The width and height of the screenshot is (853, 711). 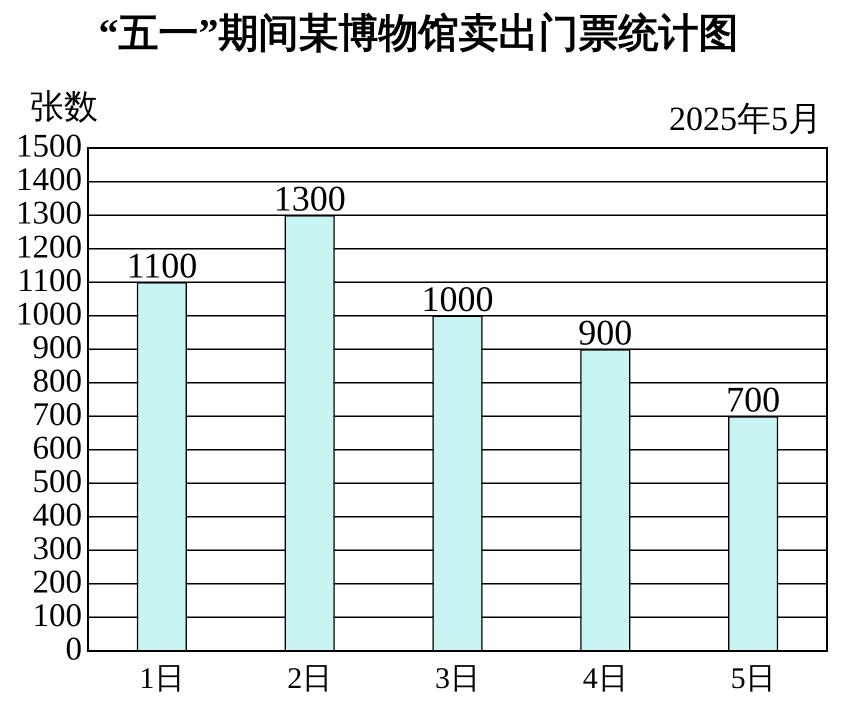 I want to click on y-tick-label: 900, so click(x=57, y=348).